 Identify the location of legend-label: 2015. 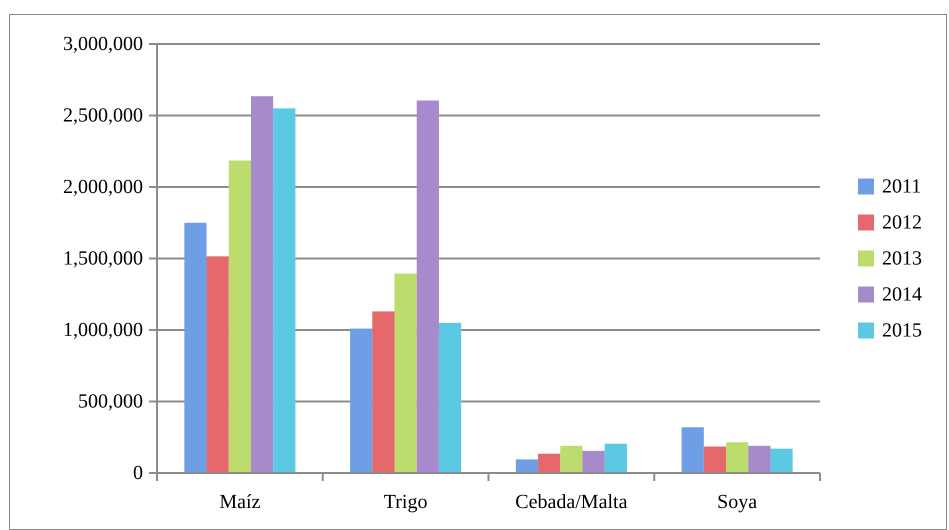
(902, 331).